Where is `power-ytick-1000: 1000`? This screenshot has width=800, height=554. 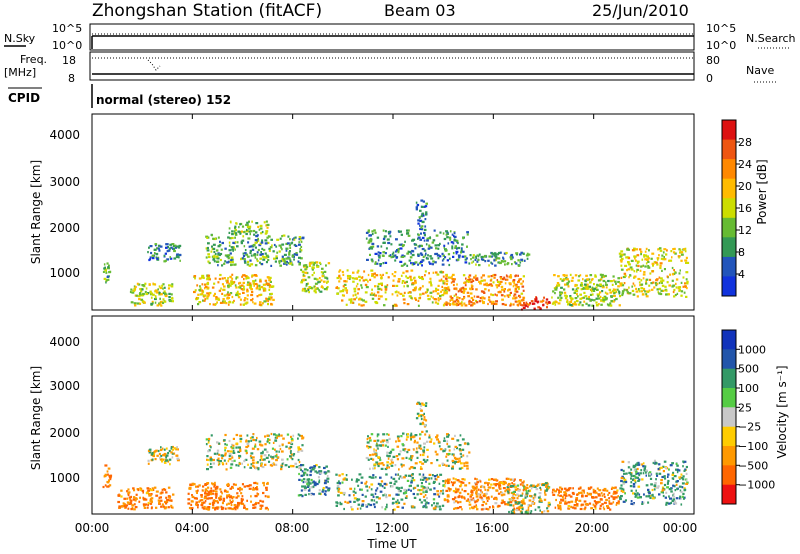 power-ytick-1000: 1000 is located at coordinates (64, 273).